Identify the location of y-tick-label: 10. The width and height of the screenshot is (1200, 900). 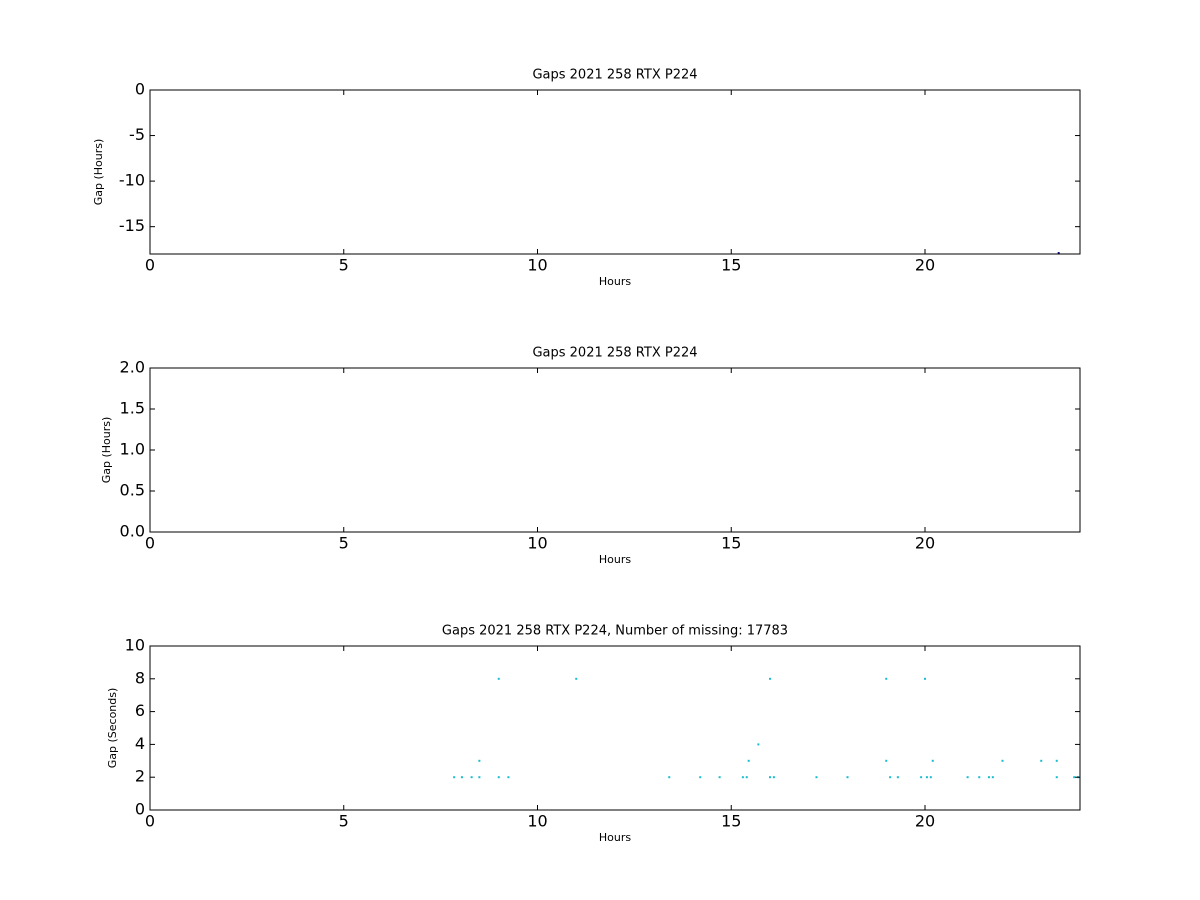
(135, 645).